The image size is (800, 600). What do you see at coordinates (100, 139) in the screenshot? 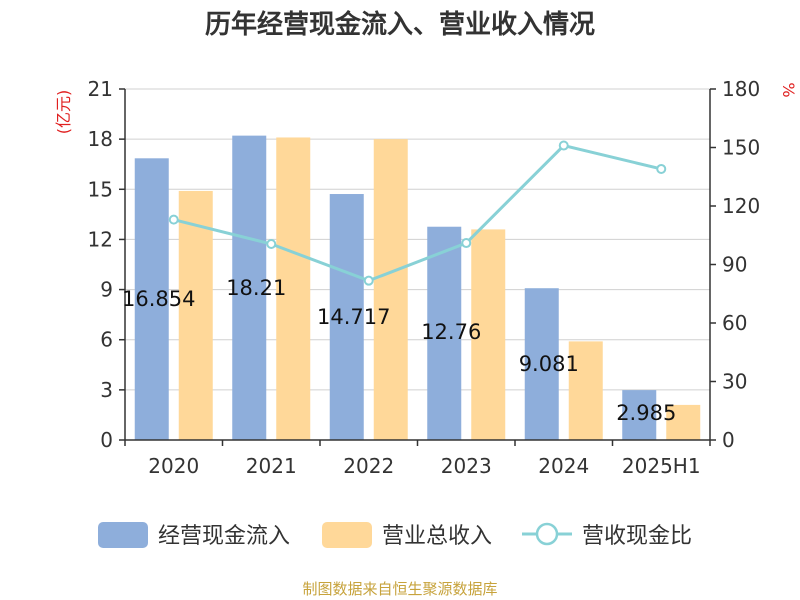
I see `left-tick-label: 18` at bounding box center [100, 139].